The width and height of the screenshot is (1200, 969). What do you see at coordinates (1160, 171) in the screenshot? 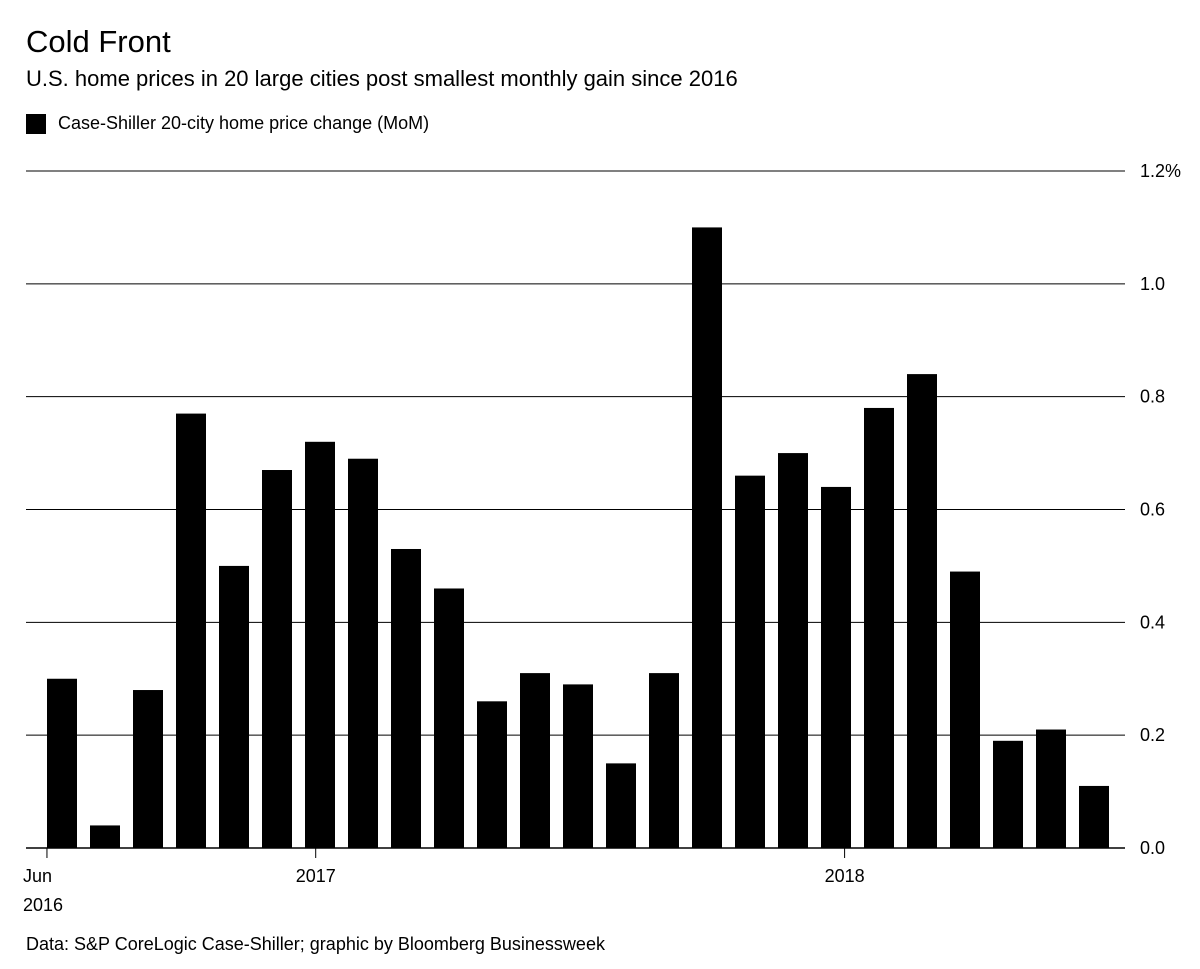
I see `y-tick-label: 1.2%` at bounding box center [1160, 171].